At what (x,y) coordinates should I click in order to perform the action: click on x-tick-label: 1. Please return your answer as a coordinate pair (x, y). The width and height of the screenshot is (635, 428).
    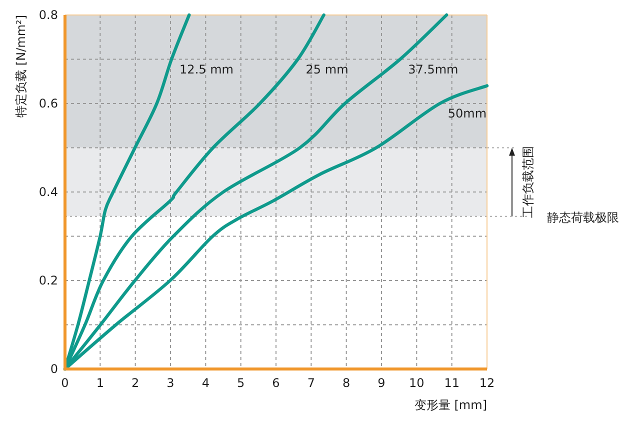
    Looking at the image, I should click on (100, 383).